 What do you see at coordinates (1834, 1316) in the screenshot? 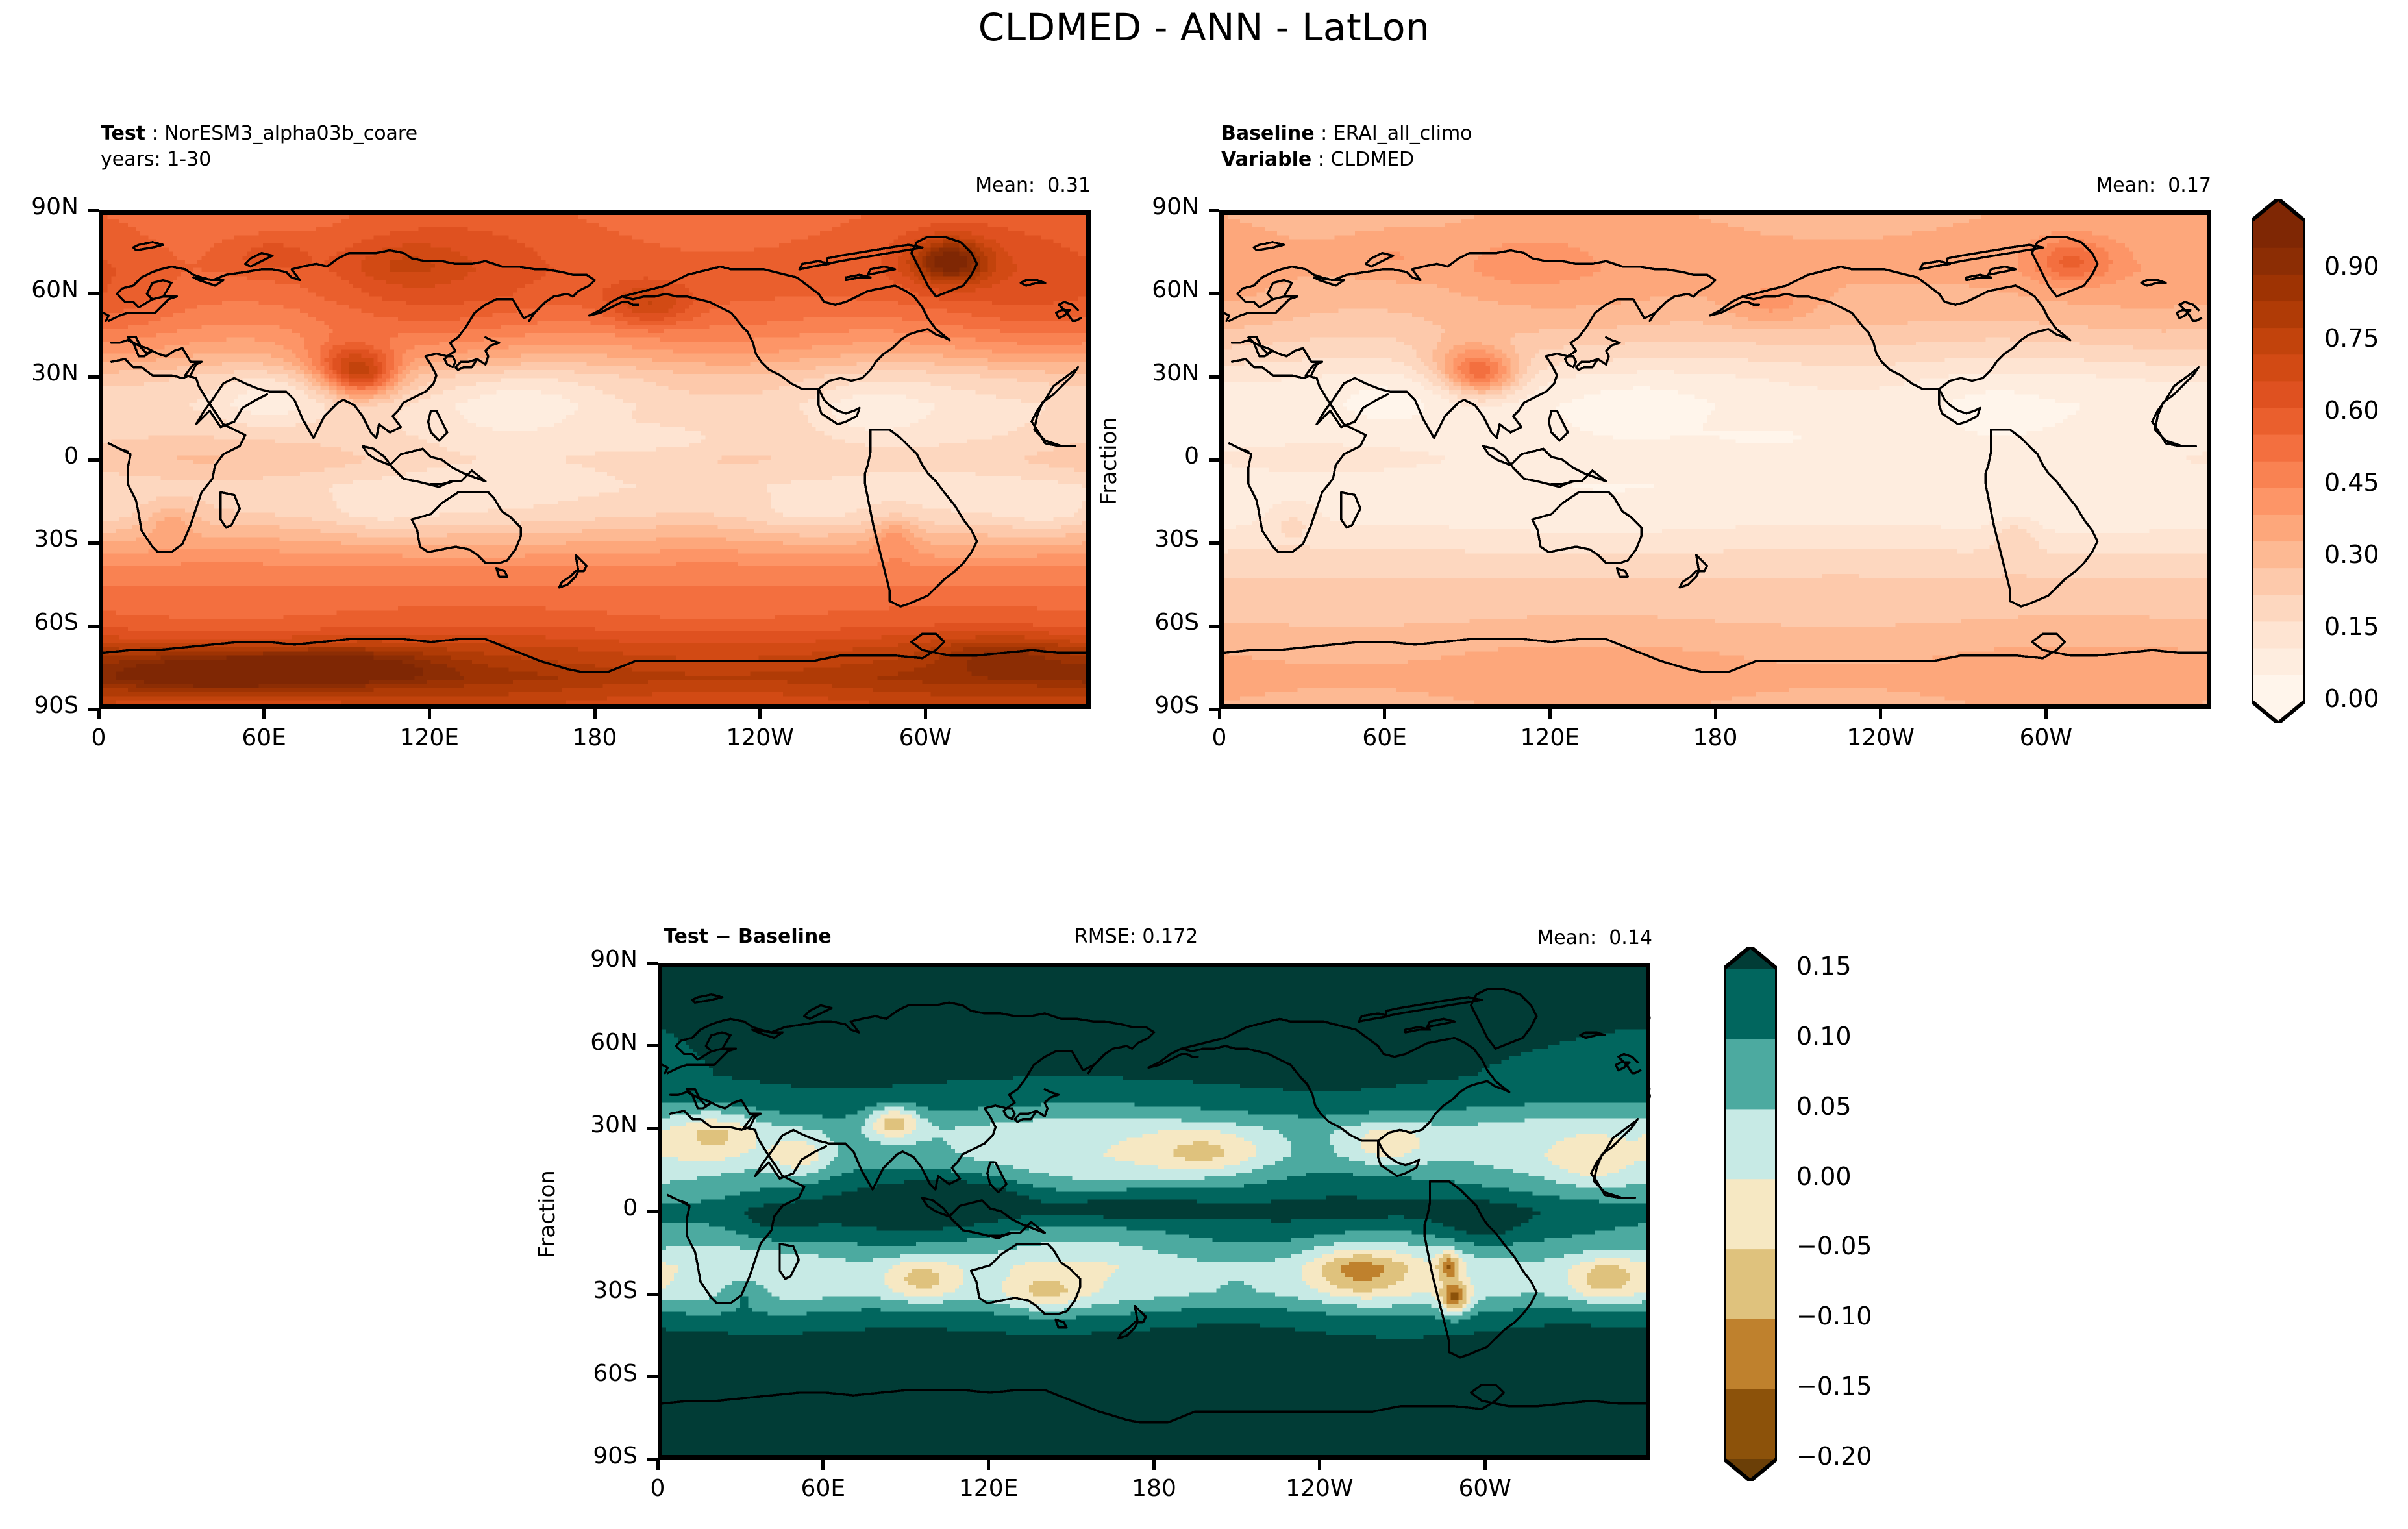
I see `colorbar-tick-label: −0.10` at bounding box center [1834, 1316].